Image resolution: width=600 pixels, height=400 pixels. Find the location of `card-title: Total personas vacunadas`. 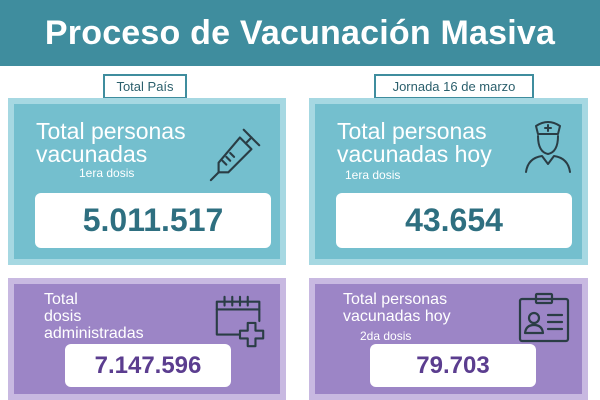

card-title: Total personas vacunadas is located at coordinates (111, 143).